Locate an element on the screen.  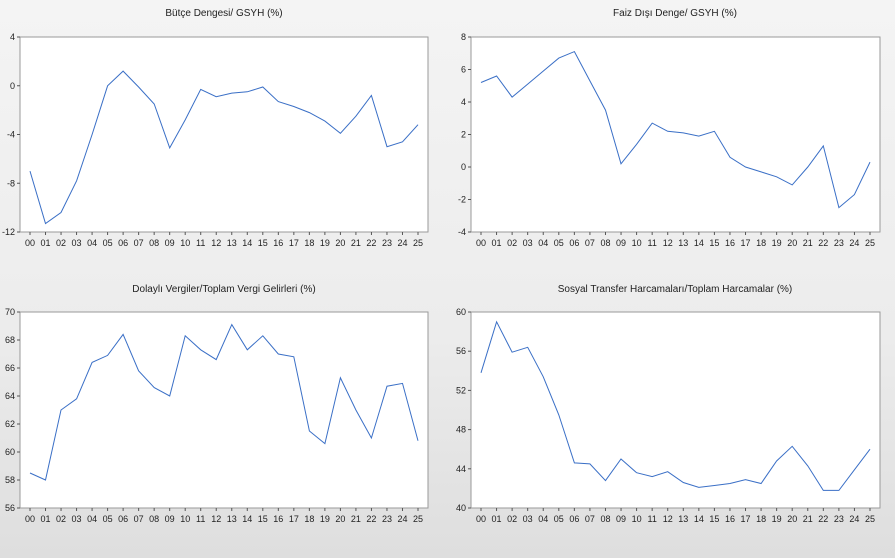
y-tick-label: 4 is located at coordinates (463, 102).